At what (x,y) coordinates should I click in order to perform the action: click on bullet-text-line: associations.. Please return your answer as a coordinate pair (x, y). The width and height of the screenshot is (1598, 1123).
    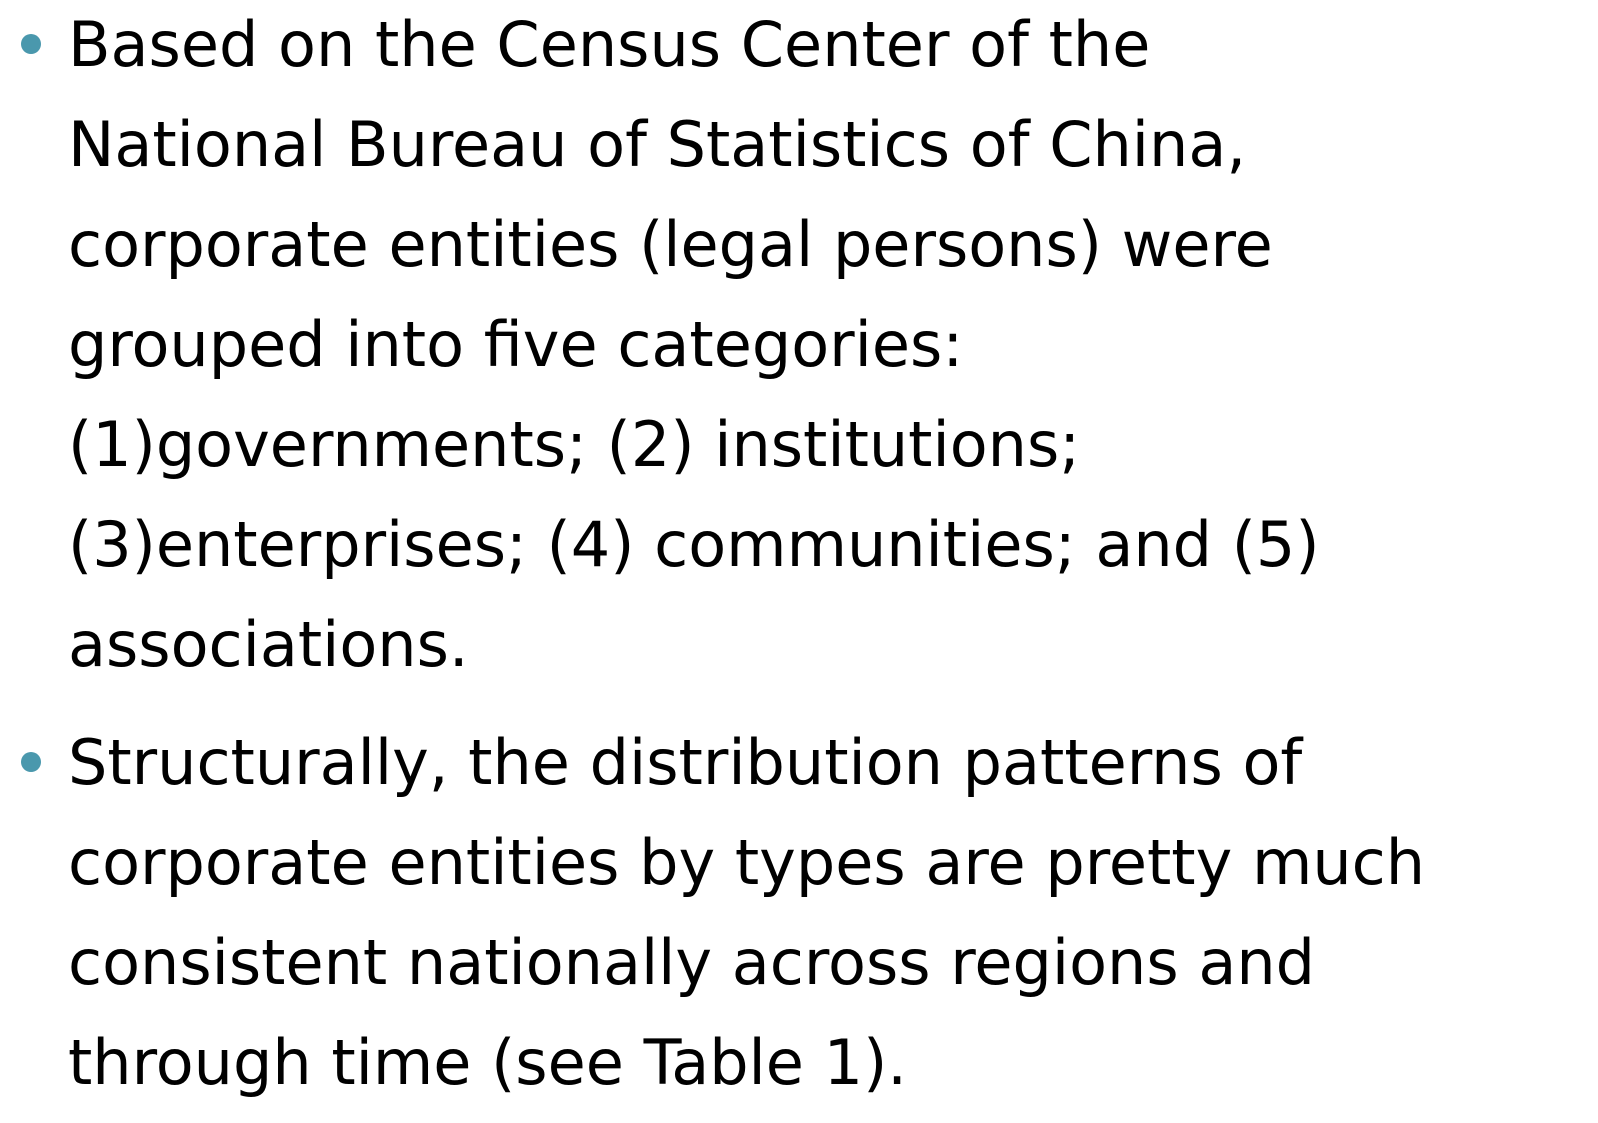
    Looking at the image, I should click on (268, 644).